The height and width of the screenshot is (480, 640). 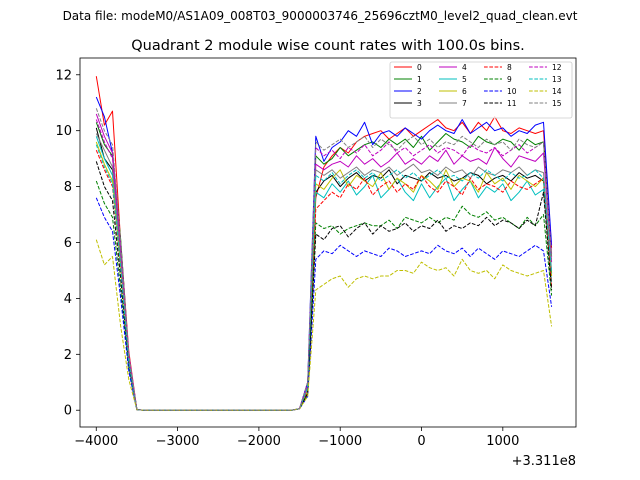 I want to click on y-tick-label: 4, so click(x=68, y=299).